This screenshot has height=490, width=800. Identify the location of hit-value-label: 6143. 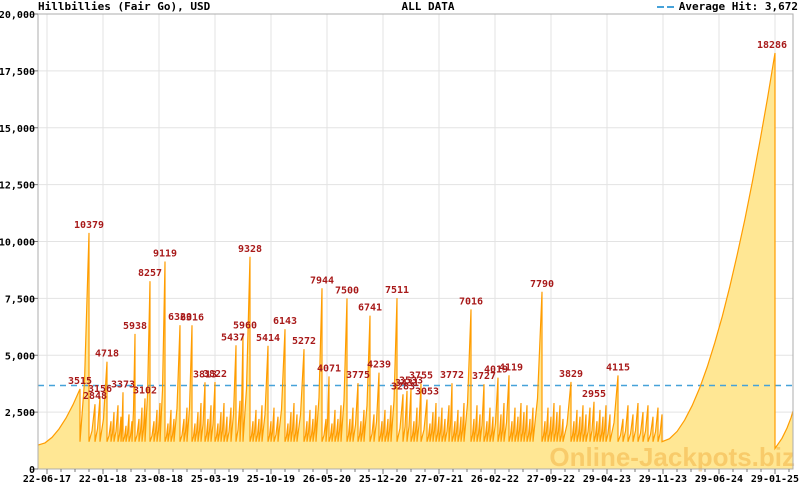
(285, 321).